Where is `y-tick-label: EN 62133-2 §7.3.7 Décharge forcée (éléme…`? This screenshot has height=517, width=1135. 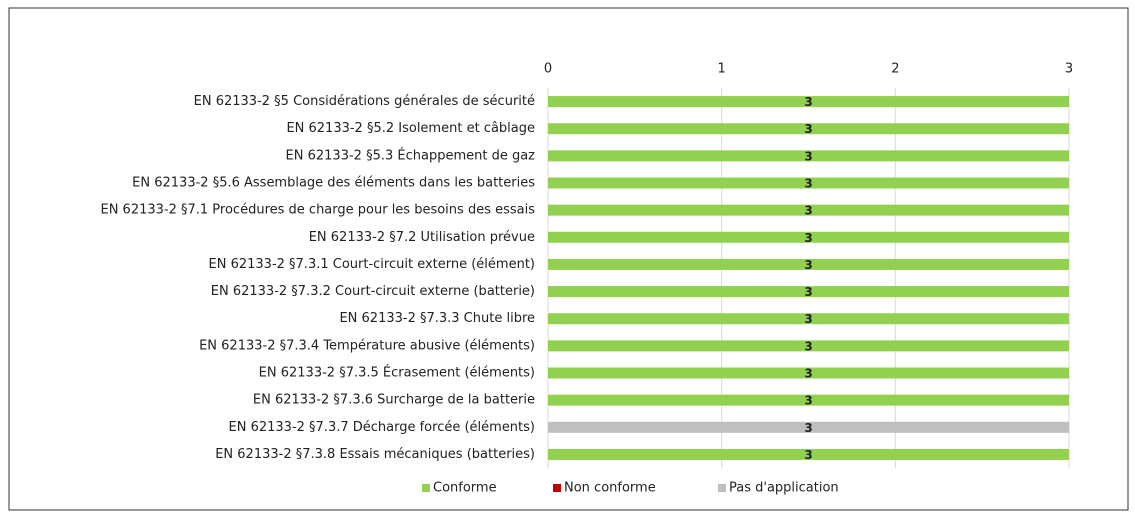
y-tick-label: EN 62133-2 §7.3.7 Décharge forcée (éléme… is located at coordinates (382, 427).